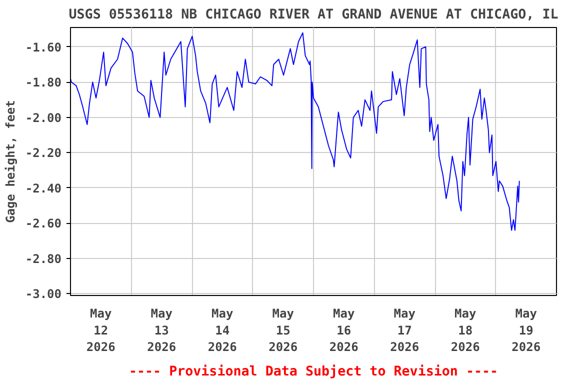 This screenshot has height=384, width=576. What do you see at coordinates (43, 188) in the screenshot?
I see `y-tick-label: -2.40` at bounding box center [43, 188].